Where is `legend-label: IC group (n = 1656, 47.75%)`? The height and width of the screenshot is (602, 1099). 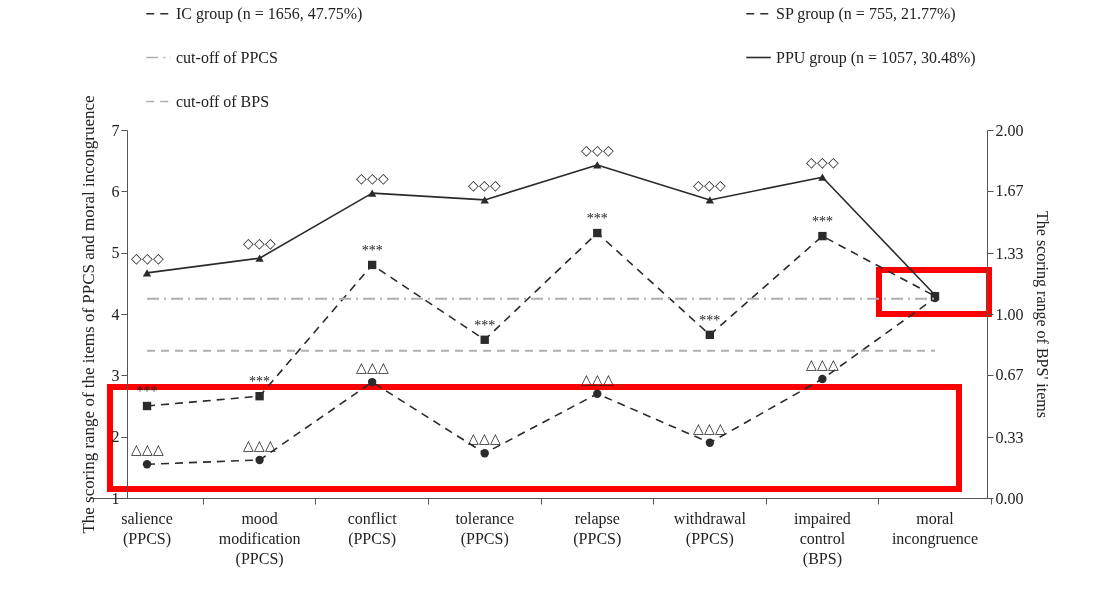 legend-label: IC group (n = 1656, 47.75%) is located at coordinates (269, 13).